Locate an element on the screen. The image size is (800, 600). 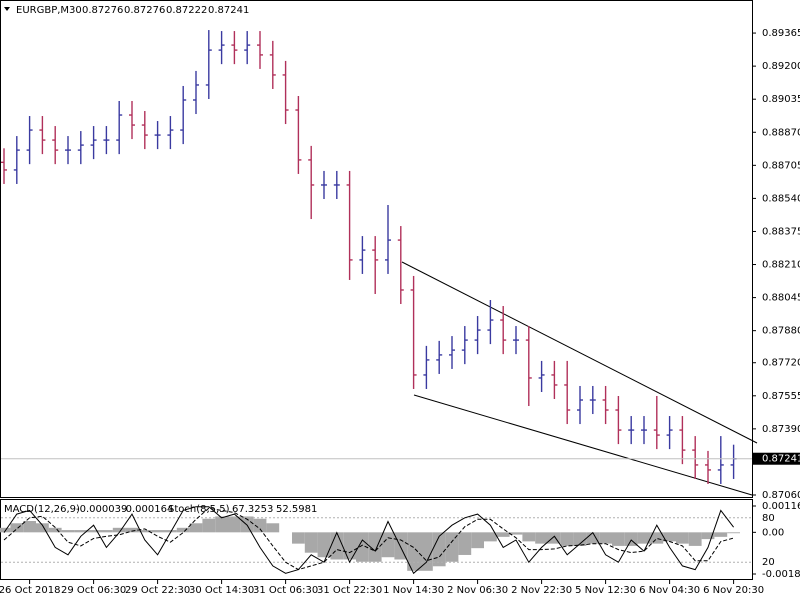
y2-tick-label: 80 is located at coordinates (768, 518).